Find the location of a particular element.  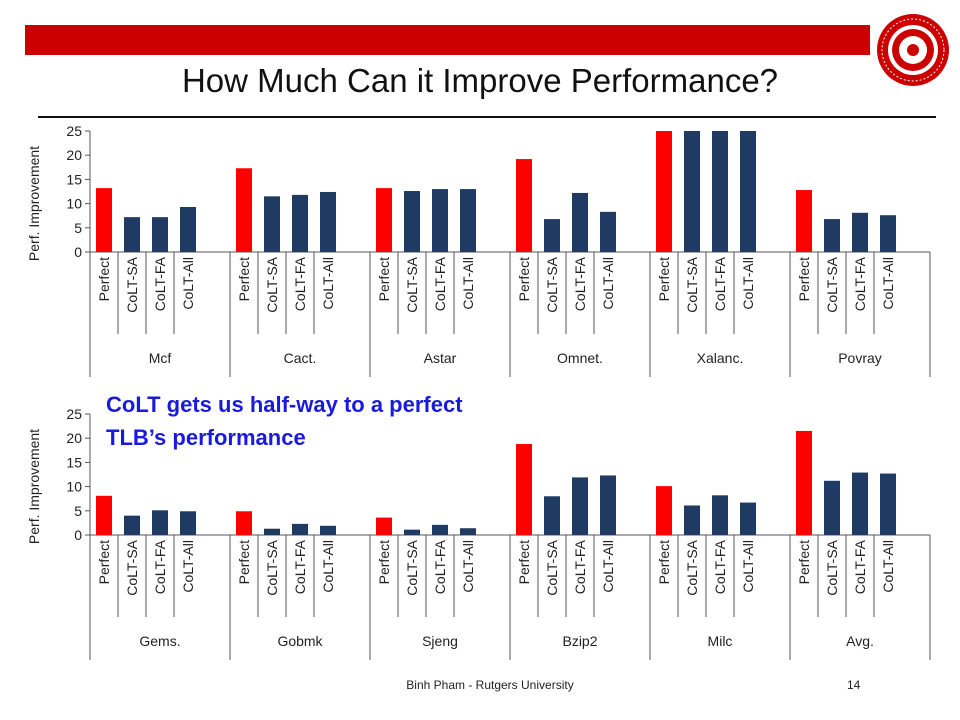

series-label-1-4-3: CoLT-All is located at coordinates (748, 566).